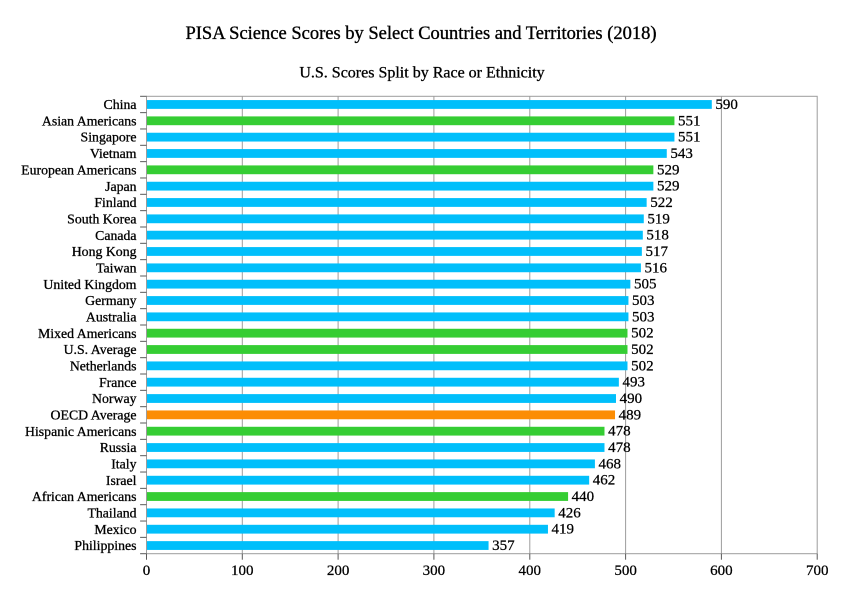  I want to click on svg-text: 543, so click(681, 154).